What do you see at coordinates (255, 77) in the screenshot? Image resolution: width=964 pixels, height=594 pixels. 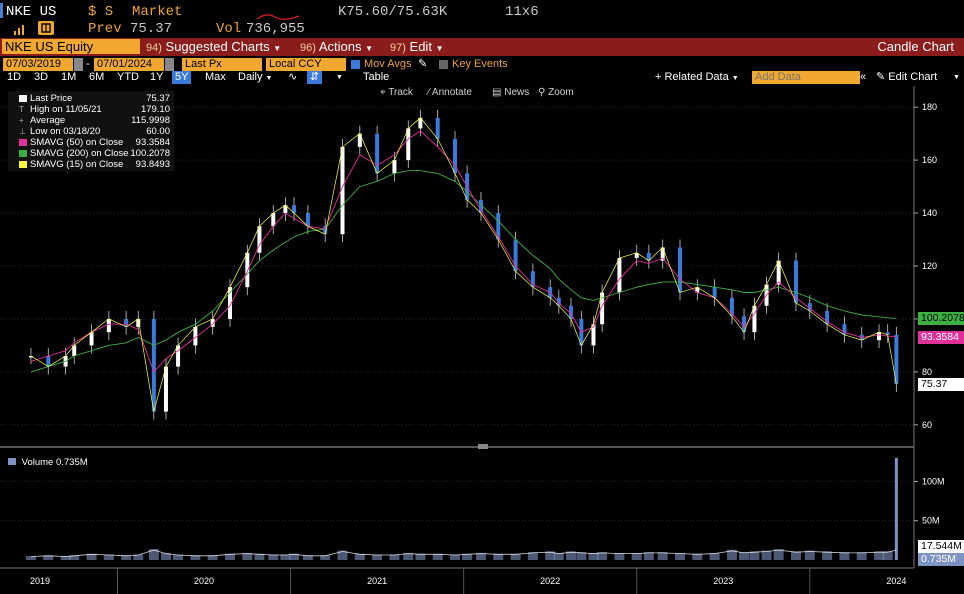 I see `frequency-select: Daily ▼` at bounding box center [255, 77].